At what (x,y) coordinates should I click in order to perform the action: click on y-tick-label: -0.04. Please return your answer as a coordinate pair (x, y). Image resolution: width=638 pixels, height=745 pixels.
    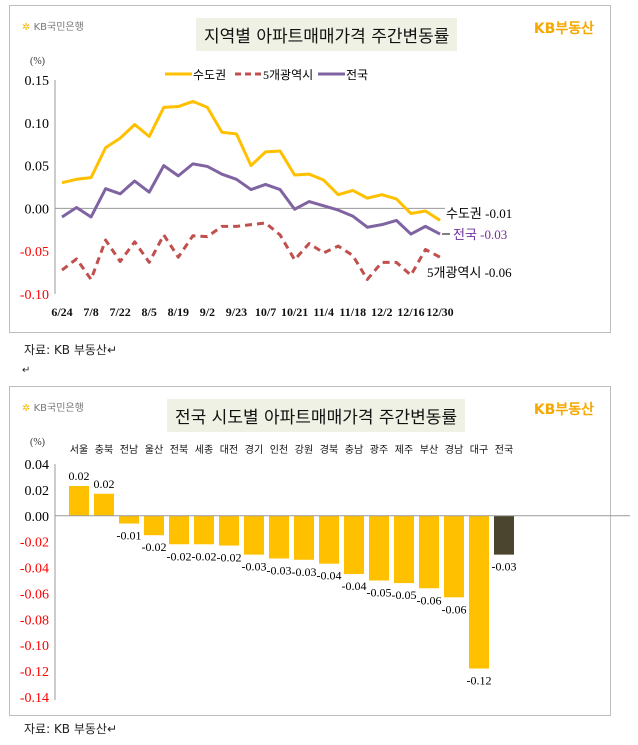
    Looking at the image, I should click on (34, 569).